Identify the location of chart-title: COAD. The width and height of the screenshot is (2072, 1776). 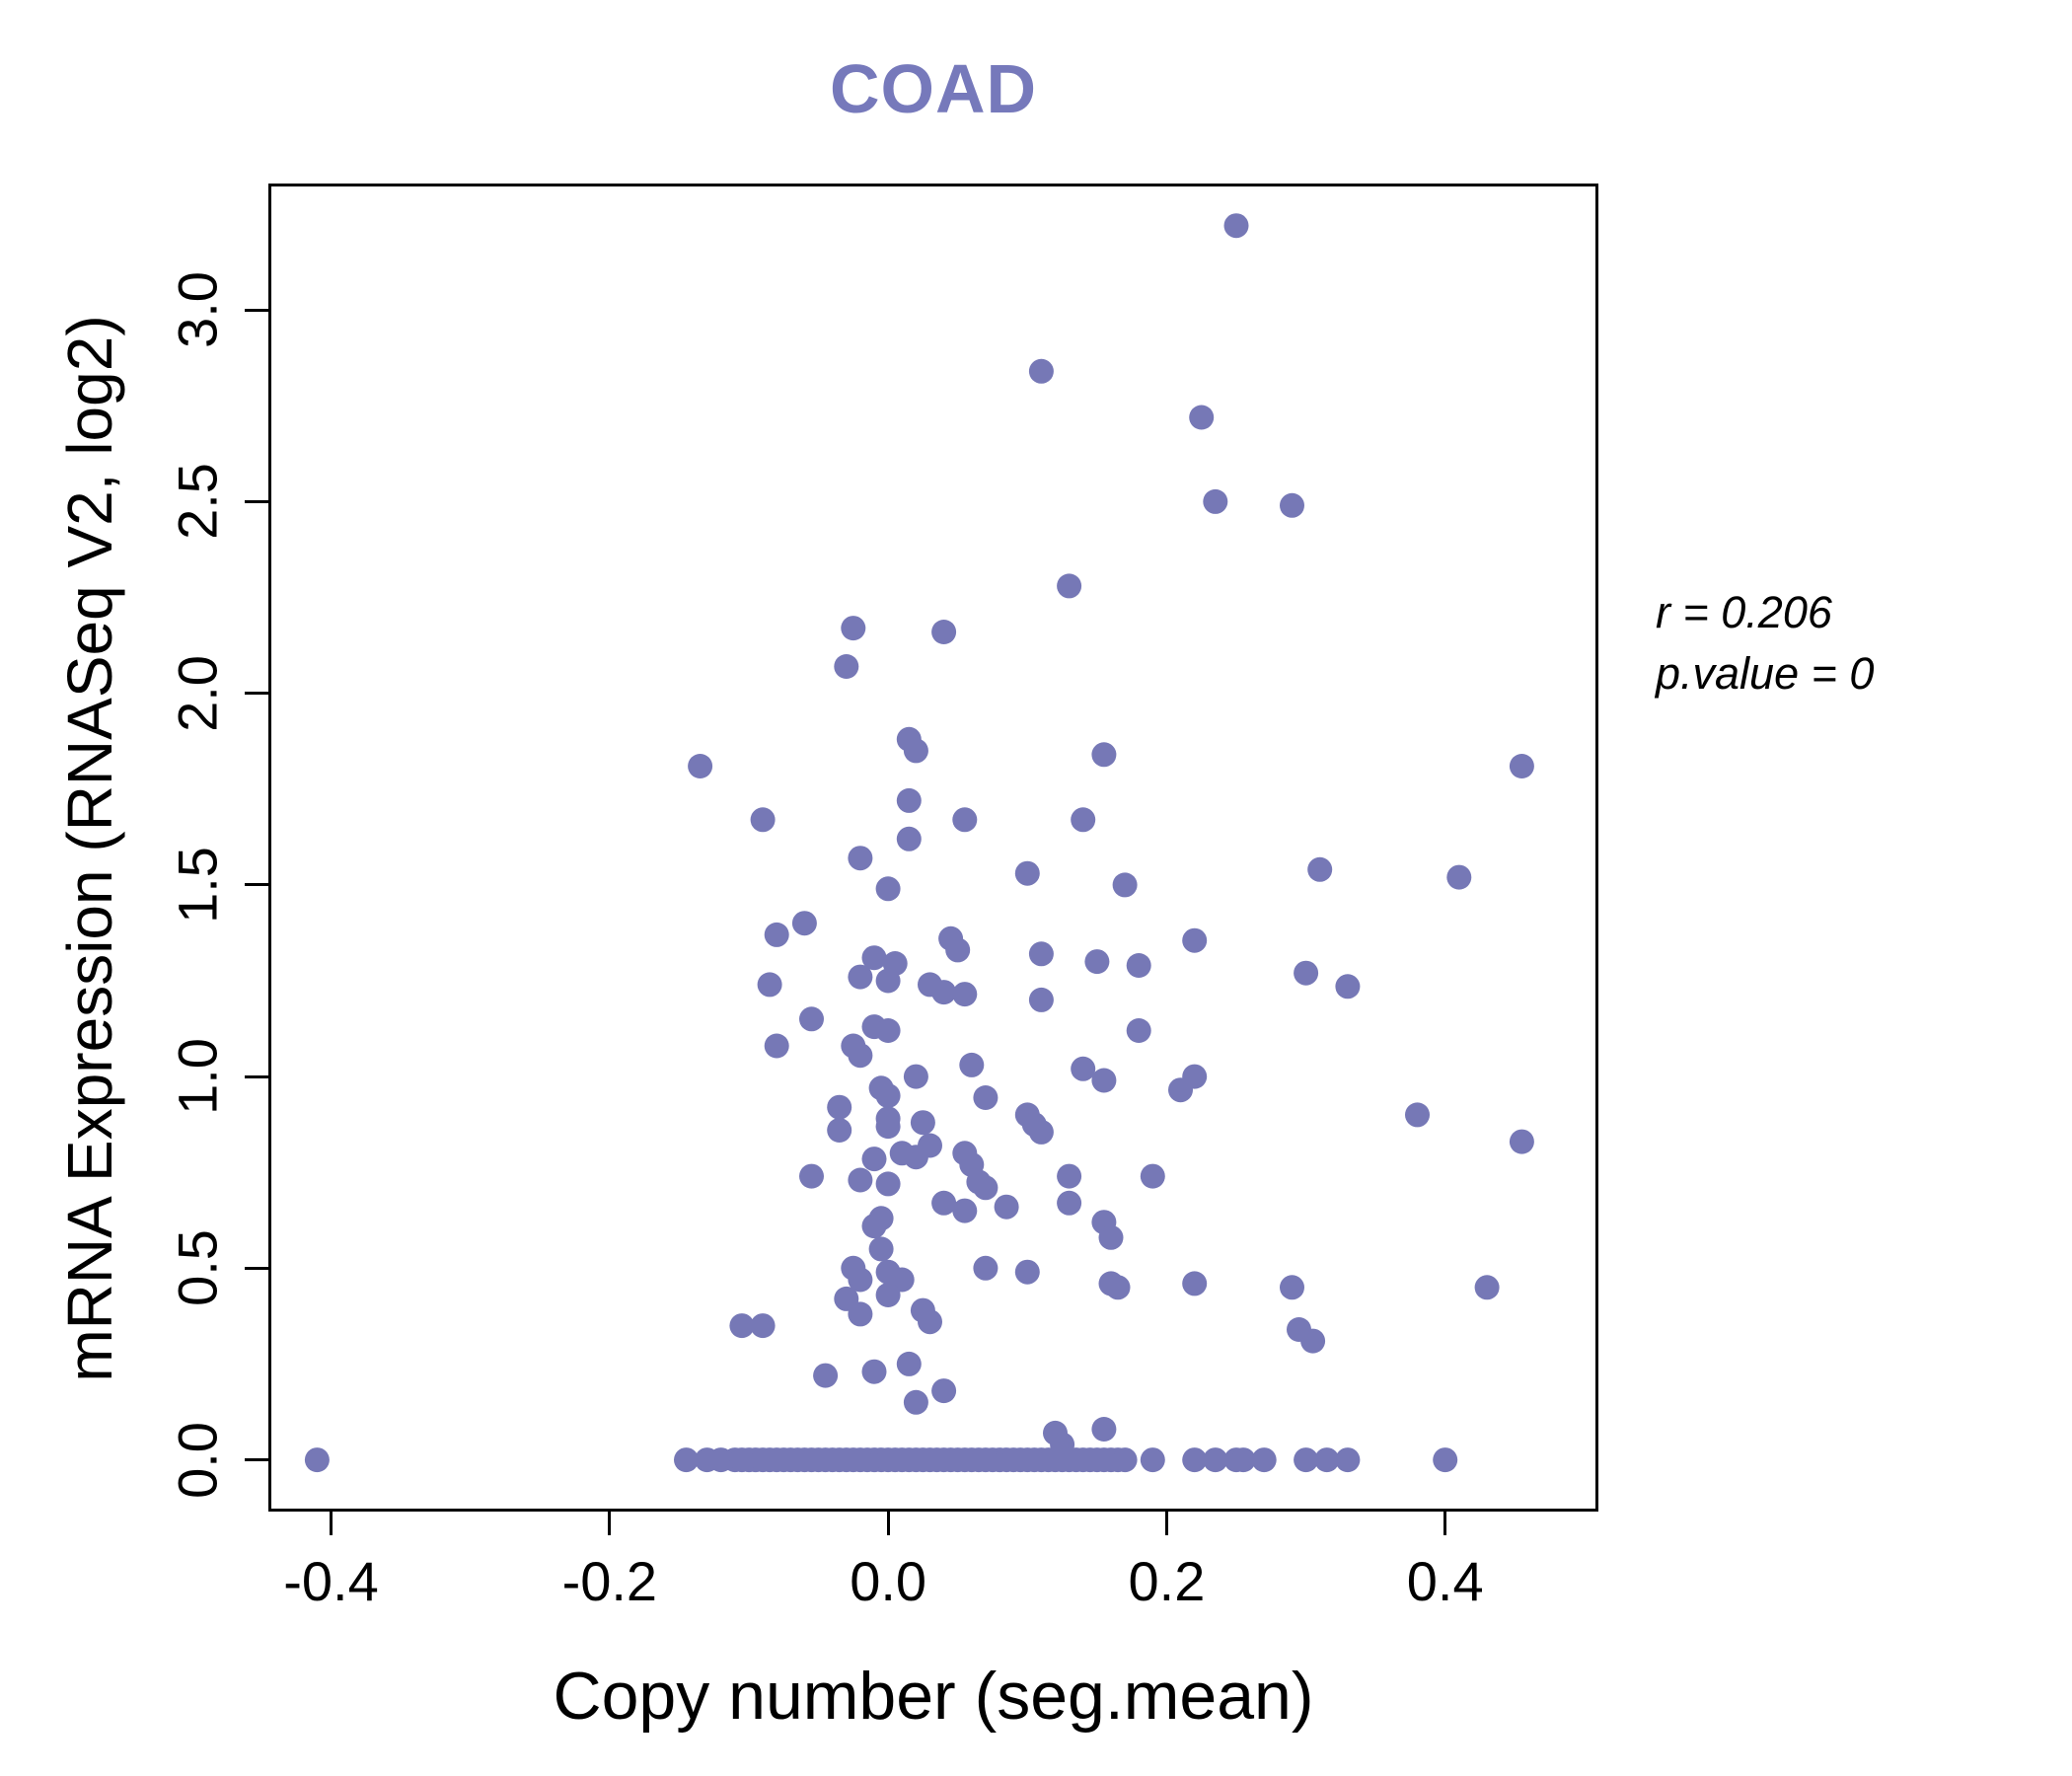
(934, 89).